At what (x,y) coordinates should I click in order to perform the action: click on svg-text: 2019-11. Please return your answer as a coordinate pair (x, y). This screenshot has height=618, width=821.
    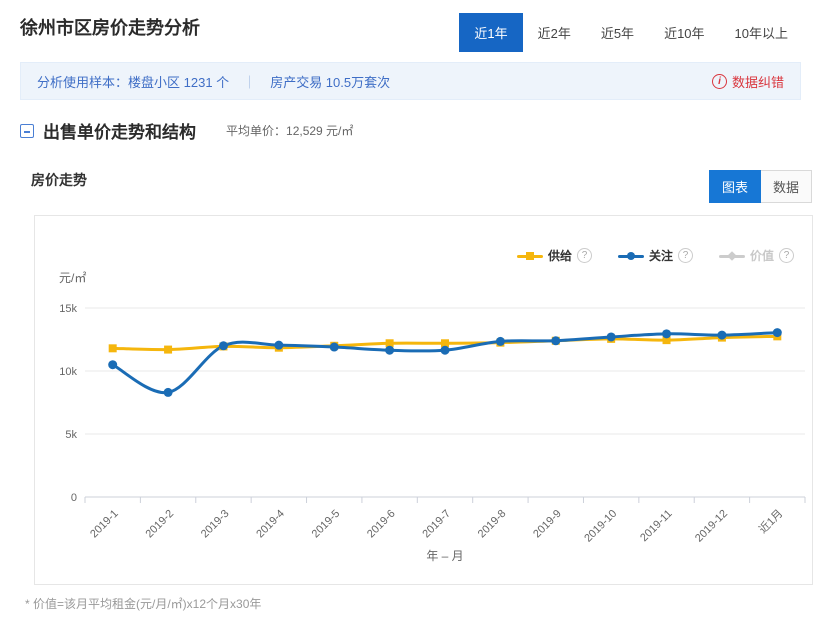
    Looking at the image, I should click on (656, 526).